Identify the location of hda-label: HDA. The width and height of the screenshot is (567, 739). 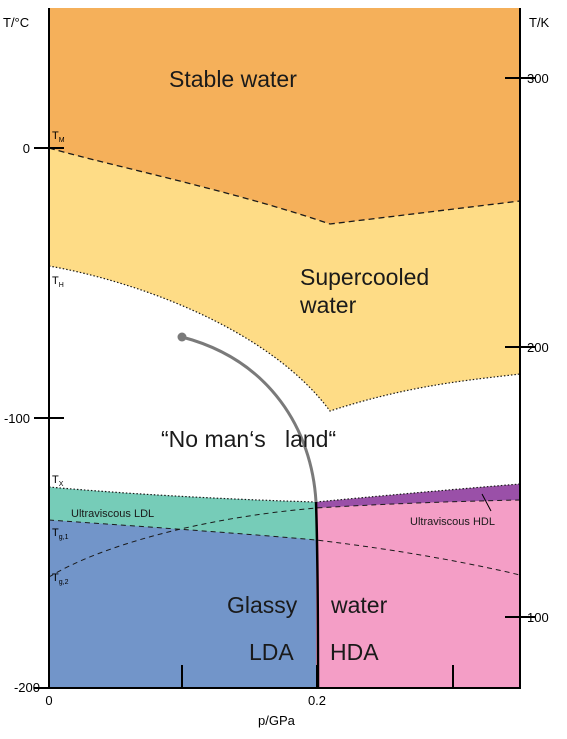
(354, 652).